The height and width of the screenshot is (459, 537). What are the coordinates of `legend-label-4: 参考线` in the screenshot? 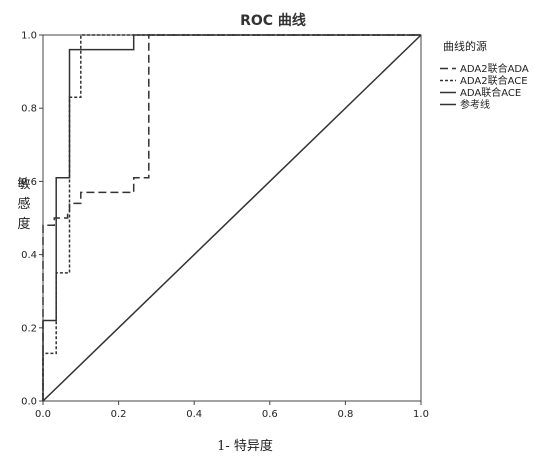 It's located at (475, 104).